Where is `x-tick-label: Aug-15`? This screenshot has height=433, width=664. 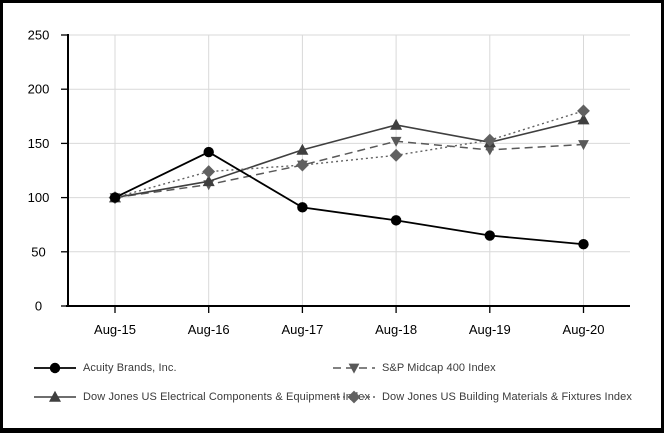
x-tick-label: Aug-15 is located at coordinates (115, 329).